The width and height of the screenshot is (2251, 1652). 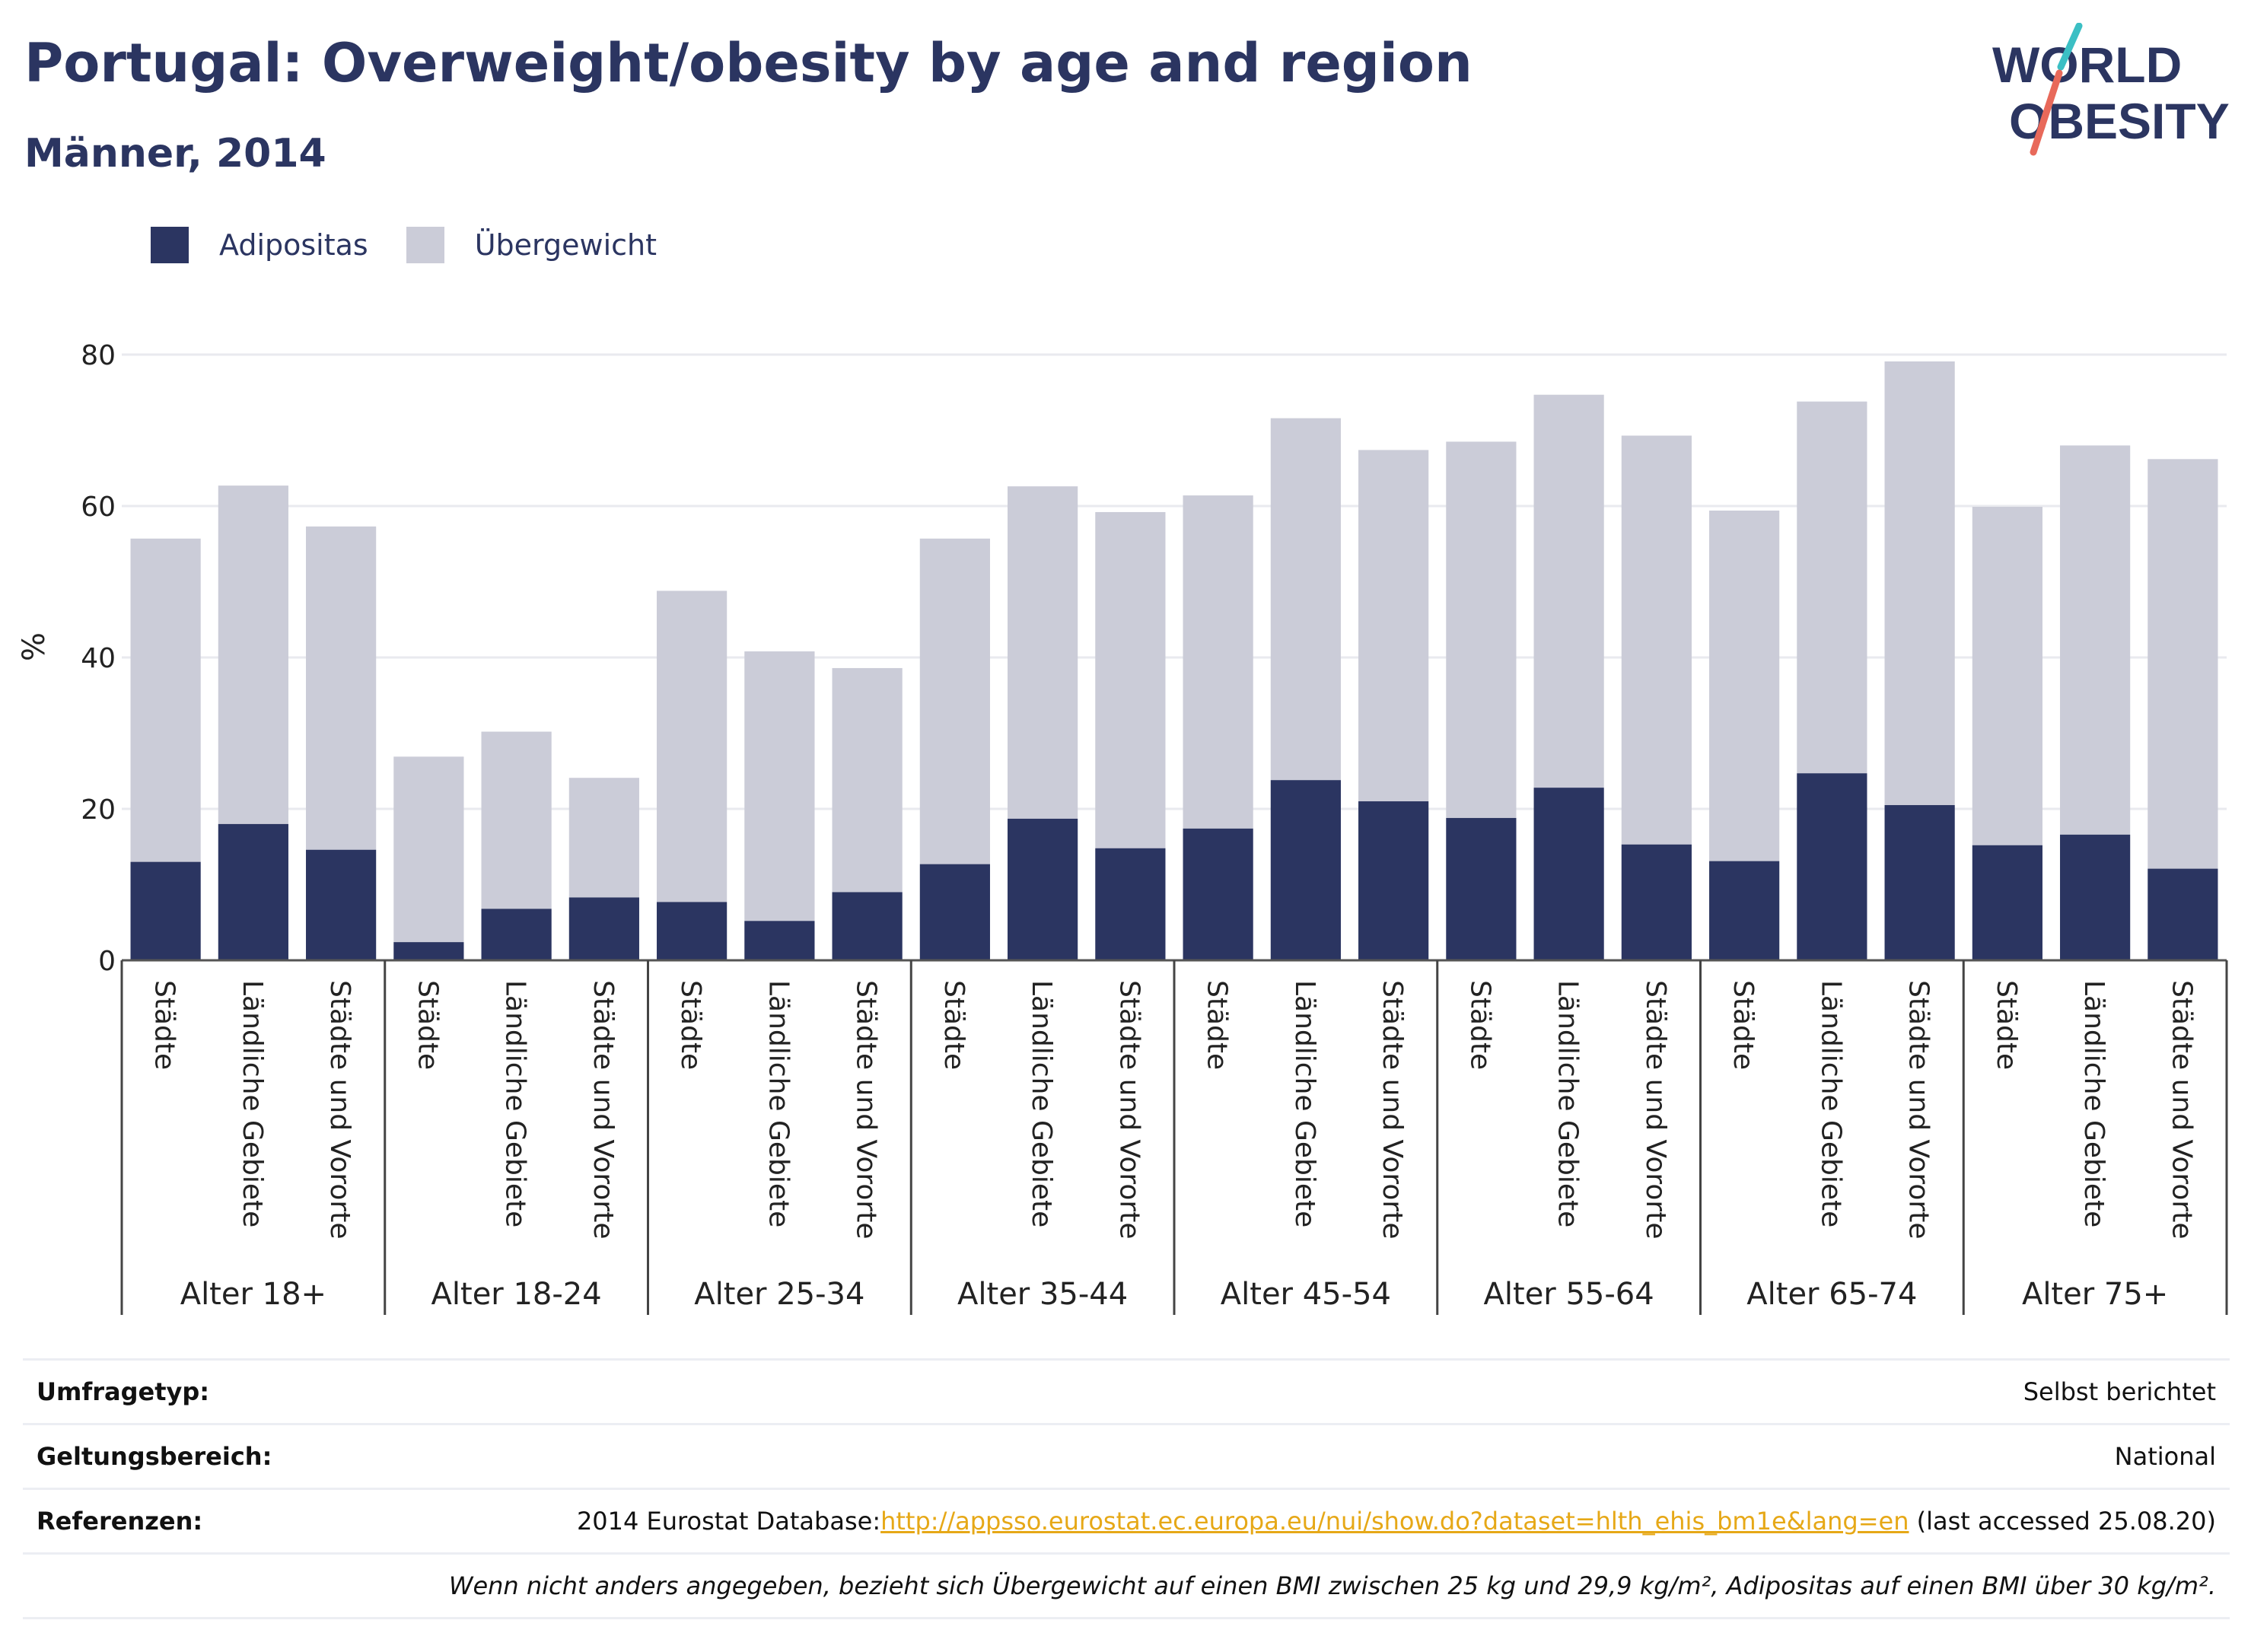 What do you see at coordinates (98, 658) in the screenshot?
I see `y-tick-label-2: 40` at bounding box center [98, 658].